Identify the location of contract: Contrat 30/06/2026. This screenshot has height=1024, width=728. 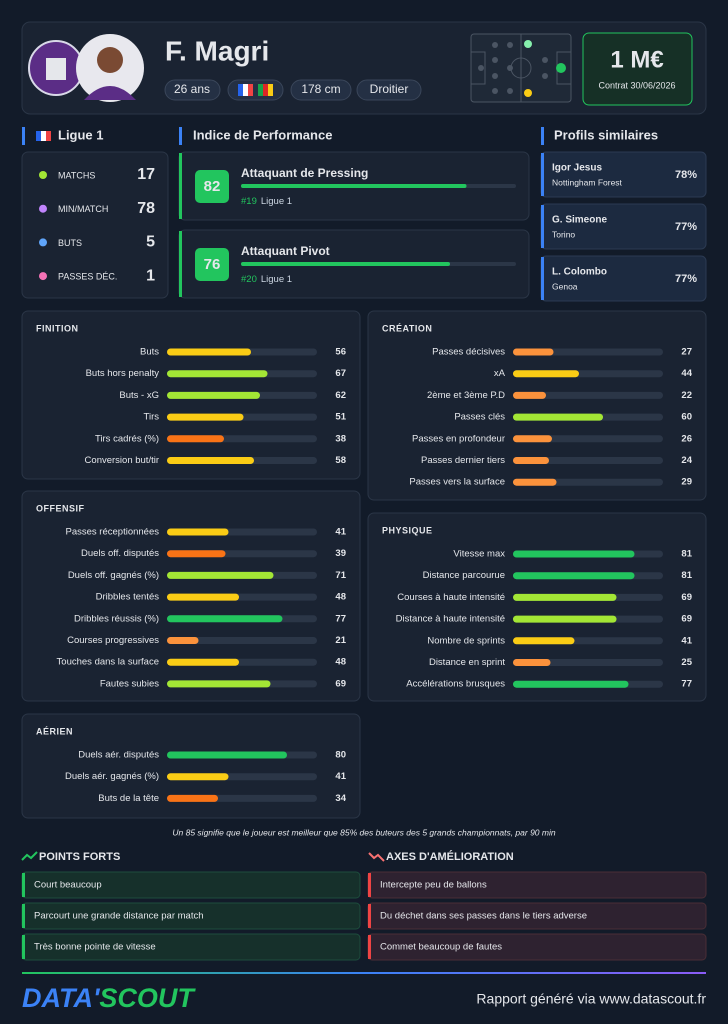
(636, 85).